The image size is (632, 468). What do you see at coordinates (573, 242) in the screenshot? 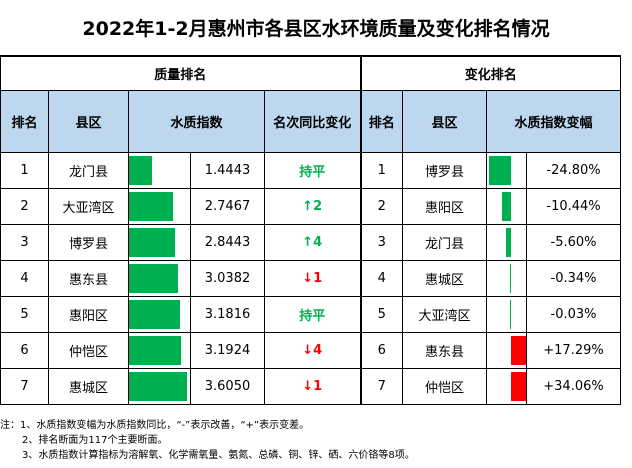
I see `change-value: -5.60%` at bounding box center [573, 242].